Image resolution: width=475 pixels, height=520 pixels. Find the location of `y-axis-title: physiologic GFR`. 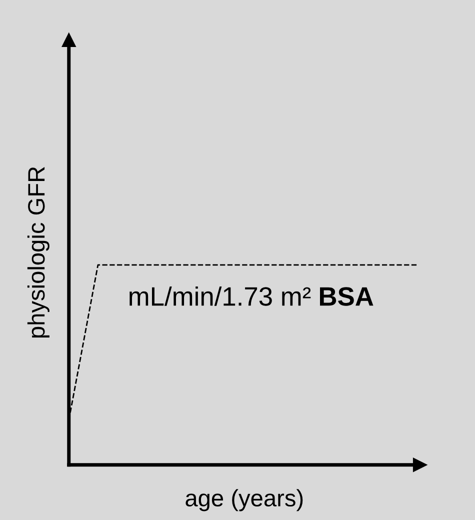

y-axis-title: physiologic GFR is located at coordinates (38, 252).